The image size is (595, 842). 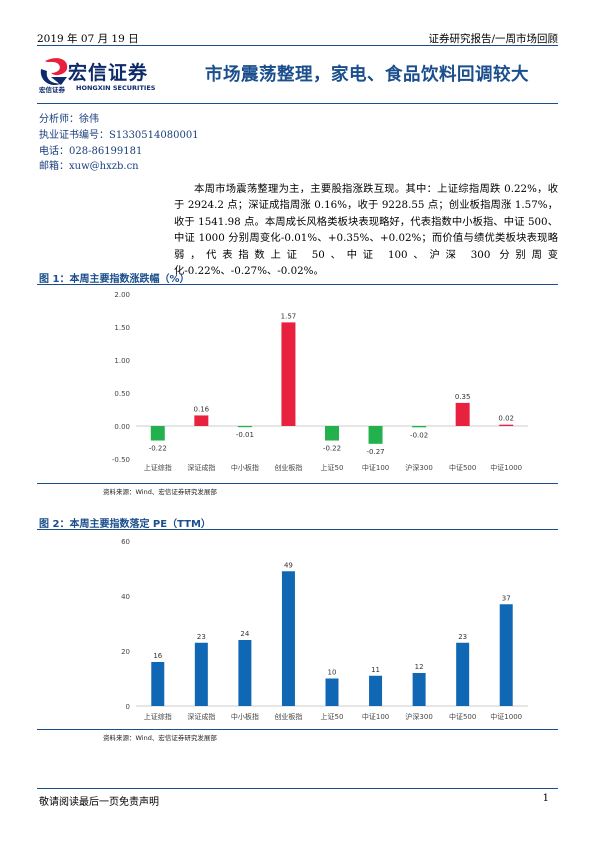 What do you see at coordinates (125, 542) in the screenshot?
I see `y-tick-label: 60` at bounding box center [125, 542].